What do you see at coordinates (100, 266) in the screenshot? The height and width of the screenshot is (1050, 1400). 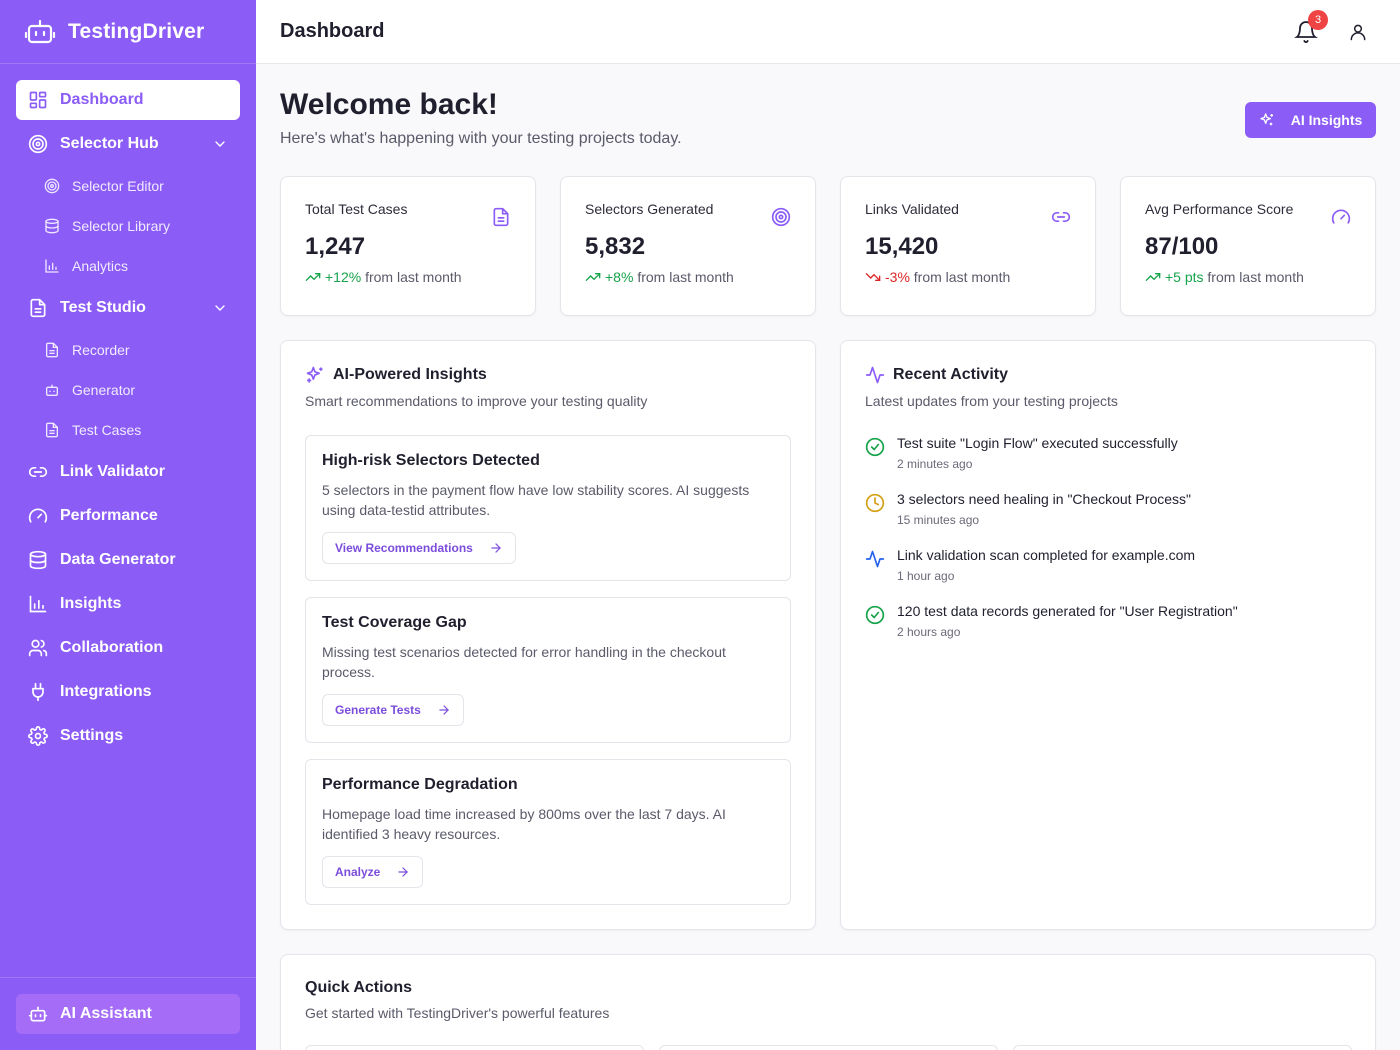 I see `sidebar-subitem-label: Analytics` at bounding box center [100, 266].